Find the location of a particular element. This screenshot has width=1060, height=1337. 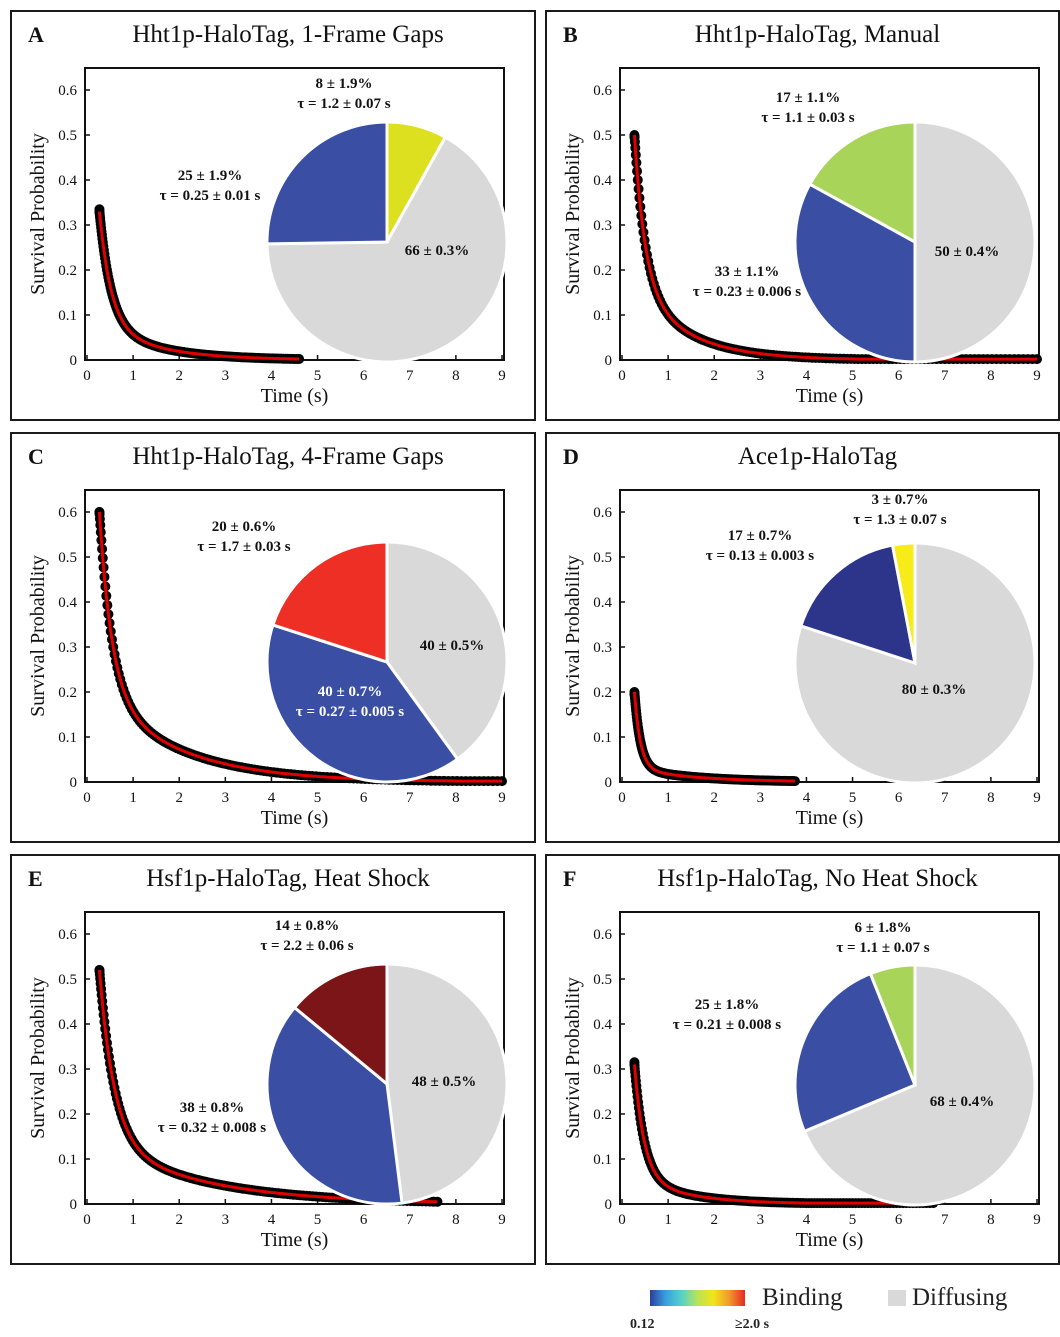

pie-slice-label: 38 ± 0.8% is located at coordinates (212, 1108).